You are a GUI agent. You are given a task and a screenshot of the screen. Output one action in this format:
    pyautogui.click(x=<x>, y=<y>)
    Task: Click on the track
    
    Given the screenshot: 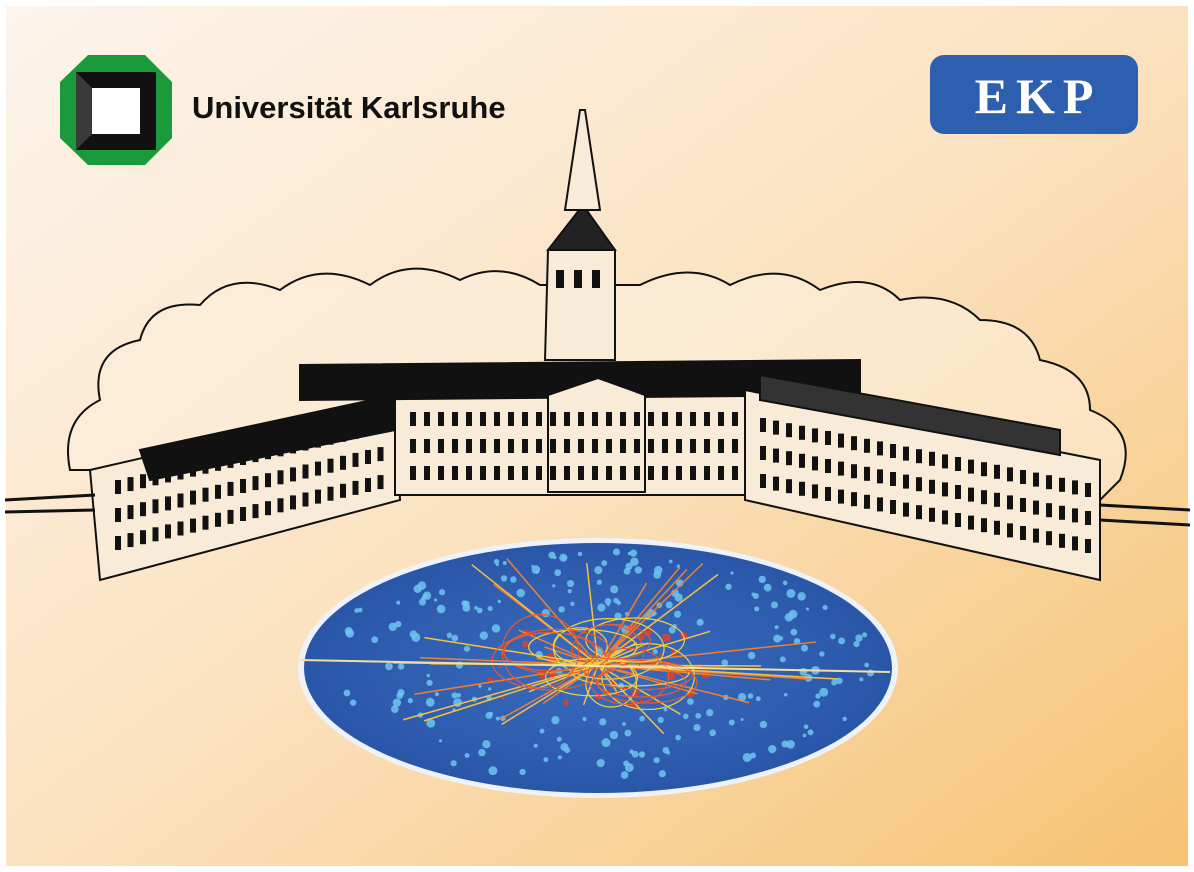 What is the action you would take?
    pyautogui.click(x=658, y=619)
    